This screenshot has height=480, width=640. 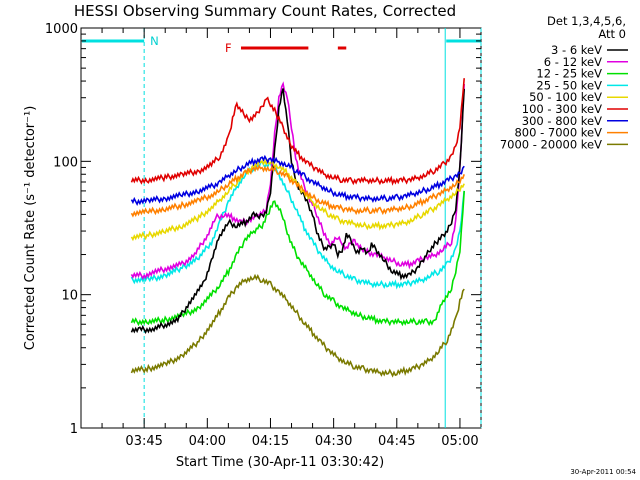 I want to click on timestamp: 30-Apr-2011 00:54, so click(x=603, y=472).